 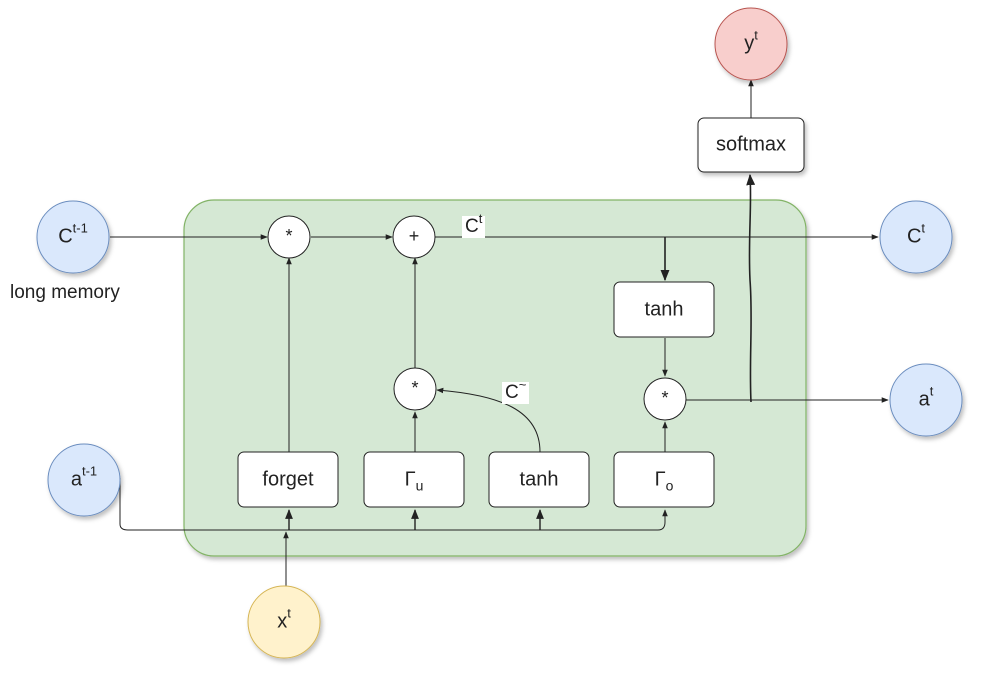 What do you see at coordinates (516, 391) in the screenshot?
I see `candidate-edge-label: C~` at bounding box center [516, 391].